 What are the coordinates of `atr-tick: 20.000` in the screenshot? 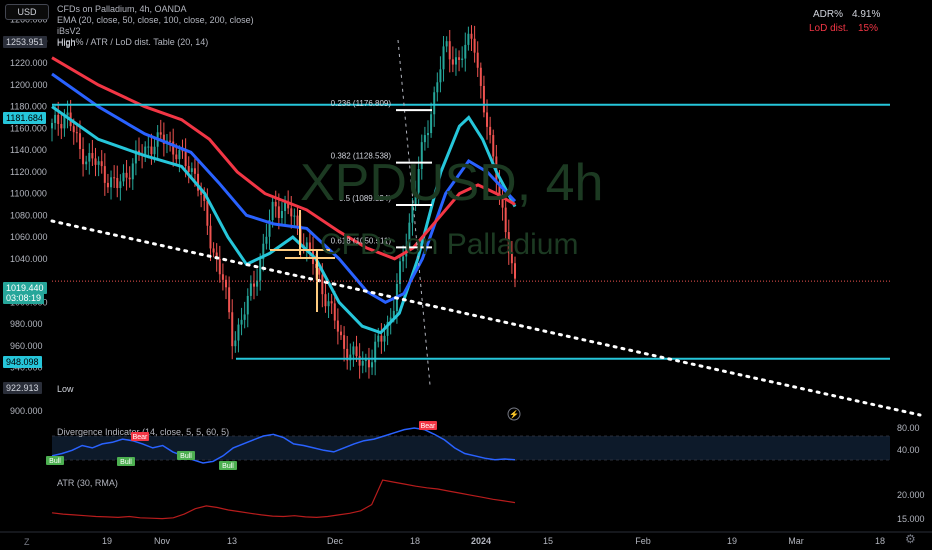 It's located at (911, 495).